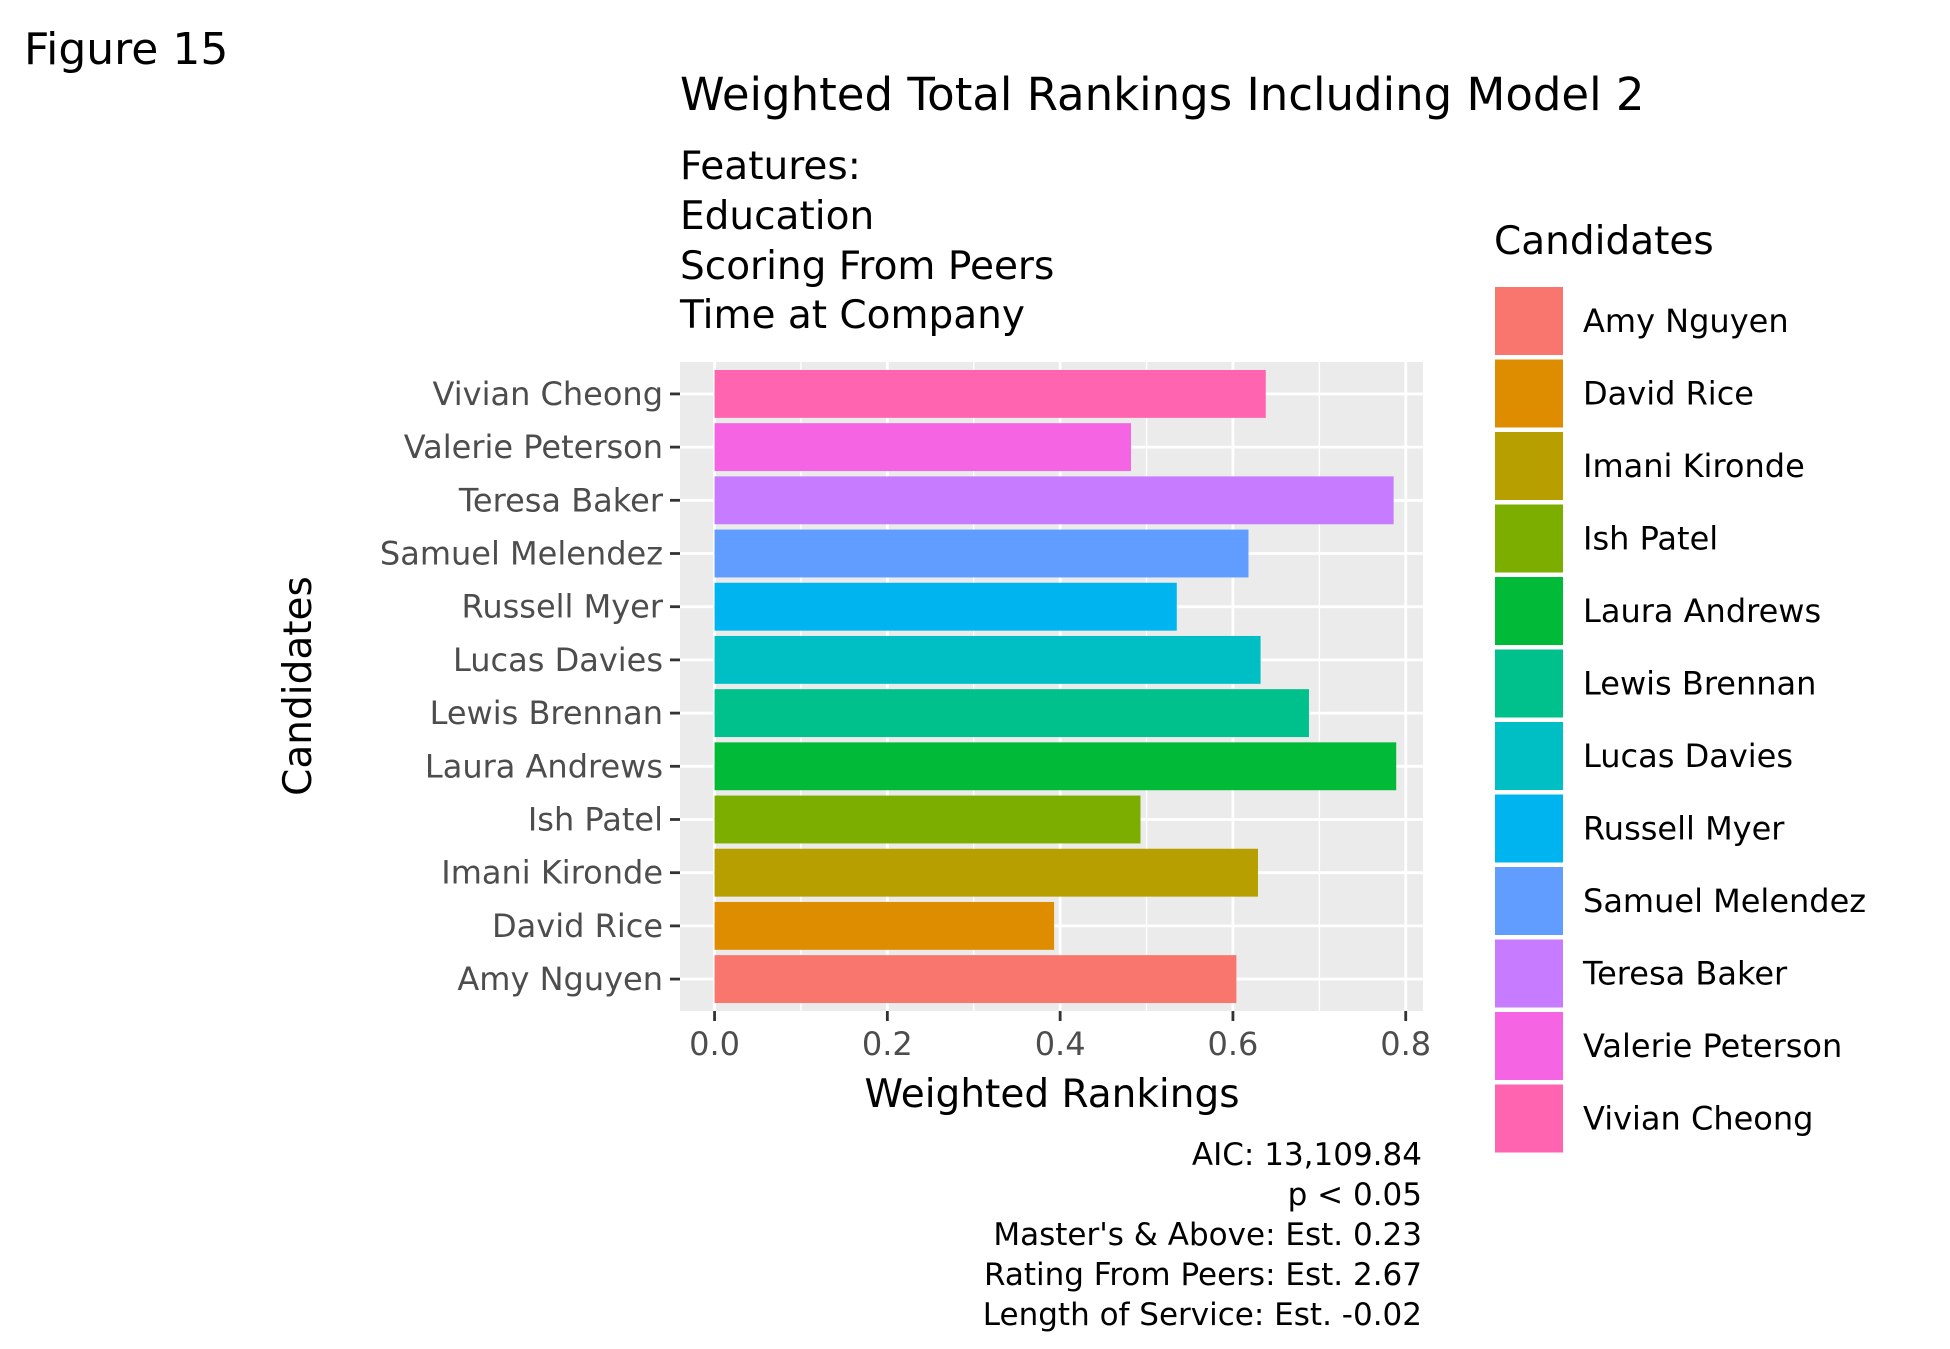 This screenshot has width=1950, height=1349. What do you see at coordinates (561, 500) in the screenshot?
I see `y-tick-label: Teresa Baker` at bounding box center [561, 500].